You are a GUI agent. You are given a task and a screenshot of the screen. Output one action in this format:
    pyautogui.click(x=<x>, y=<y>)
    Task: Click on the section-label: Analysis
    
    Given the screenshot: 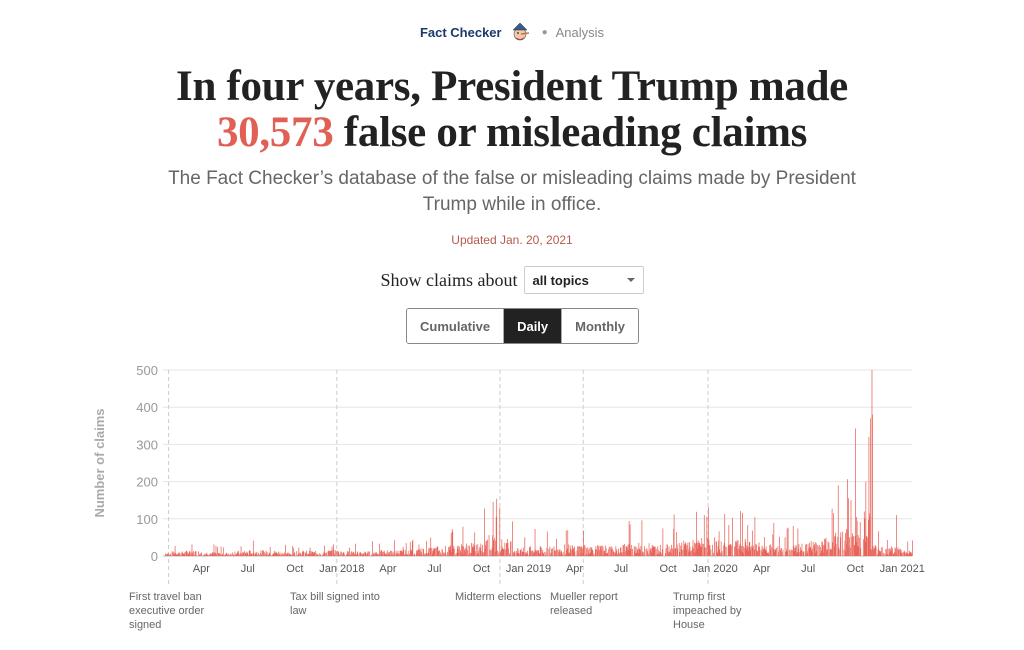 What is the action you would take?
    pyautogui.click(x=580, y=32)
    